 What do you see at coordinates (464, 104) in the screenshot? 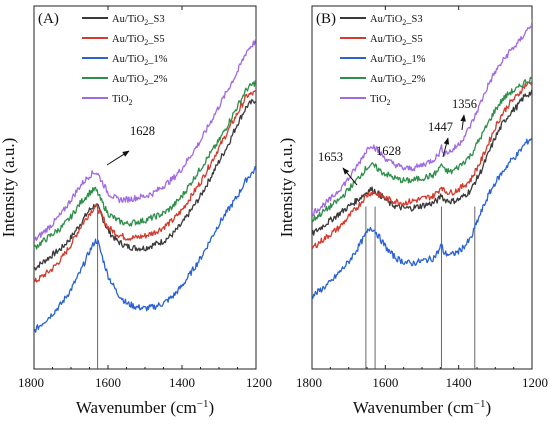
I see `annotation-1356: 1356` at bounding box center [464, 104].